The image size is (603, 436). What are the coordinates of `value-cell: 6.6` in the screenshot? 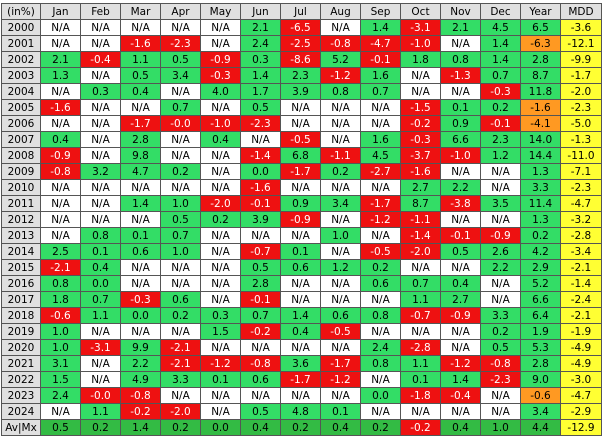 It's located at (460, 139).